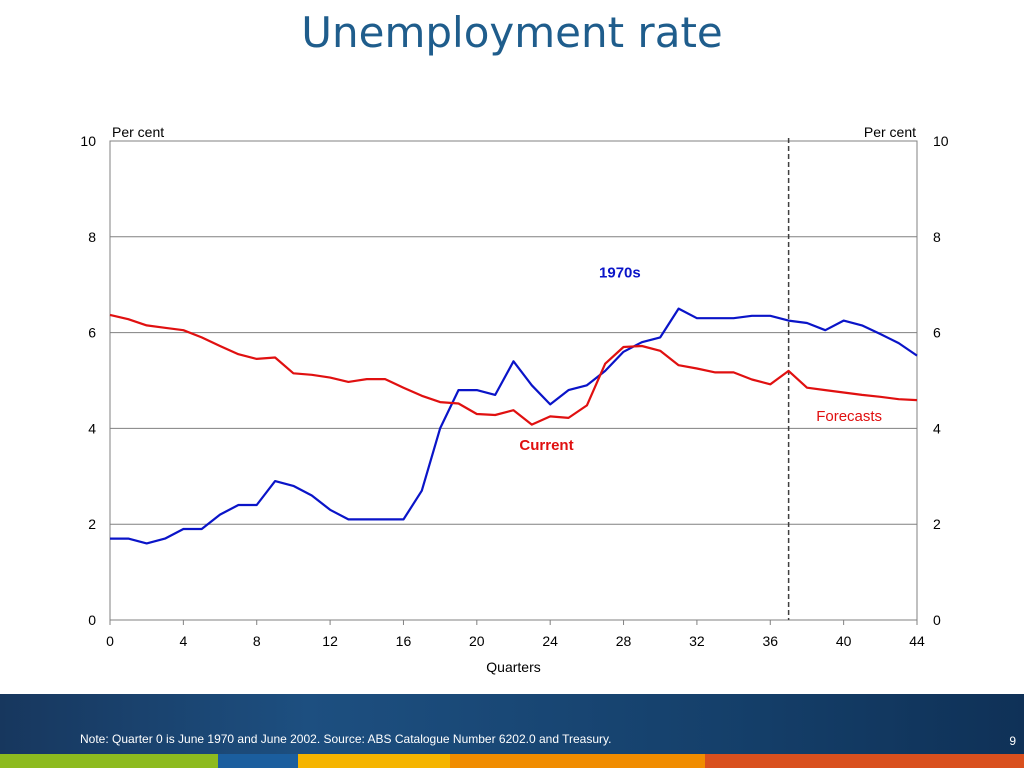 This screenshot has width=1024, height=768. I want to click on x-tick-label: 0, so click(110, 641).